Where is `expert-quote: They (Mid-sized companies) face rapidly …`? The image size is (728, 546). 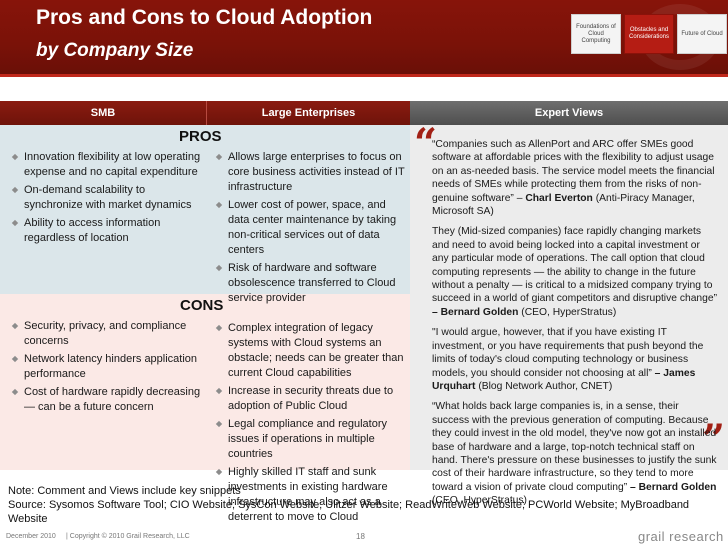
expert-quote: They (Mid-sized companies) face rapidly … is located at coordinates (575, 272).